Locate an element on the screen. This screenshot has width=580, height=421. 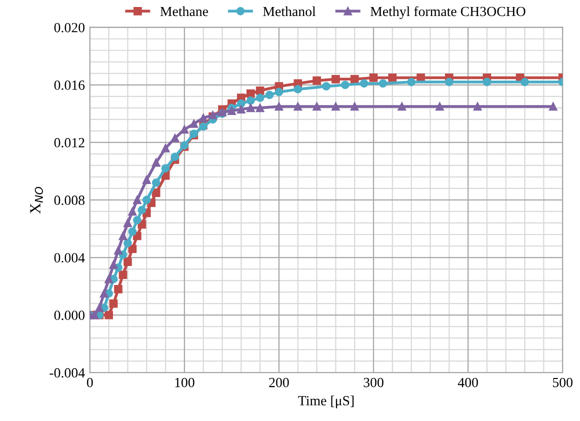
legend-label: Methane is located at coordinates (184, 11).